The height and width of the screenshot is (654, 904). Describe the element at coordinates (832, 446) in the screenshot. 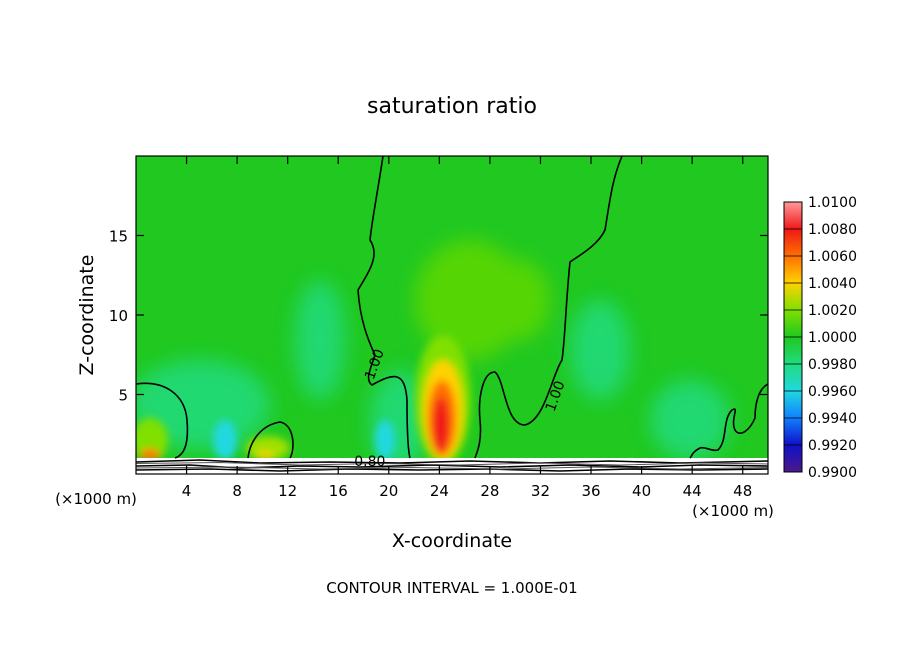

I see `colorbar-label: 0.9920` at that location.